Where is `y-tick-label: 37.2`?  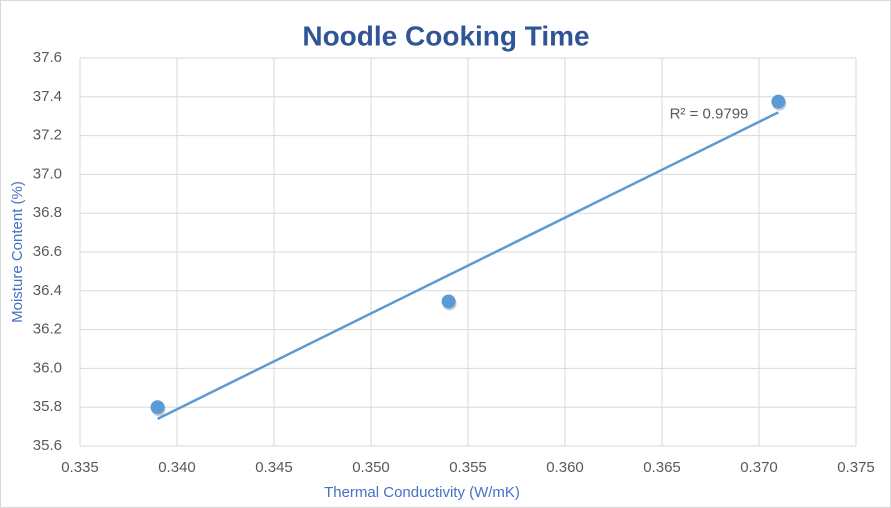
y-tick-label: 37.2 is located at coordinates (47, 135).